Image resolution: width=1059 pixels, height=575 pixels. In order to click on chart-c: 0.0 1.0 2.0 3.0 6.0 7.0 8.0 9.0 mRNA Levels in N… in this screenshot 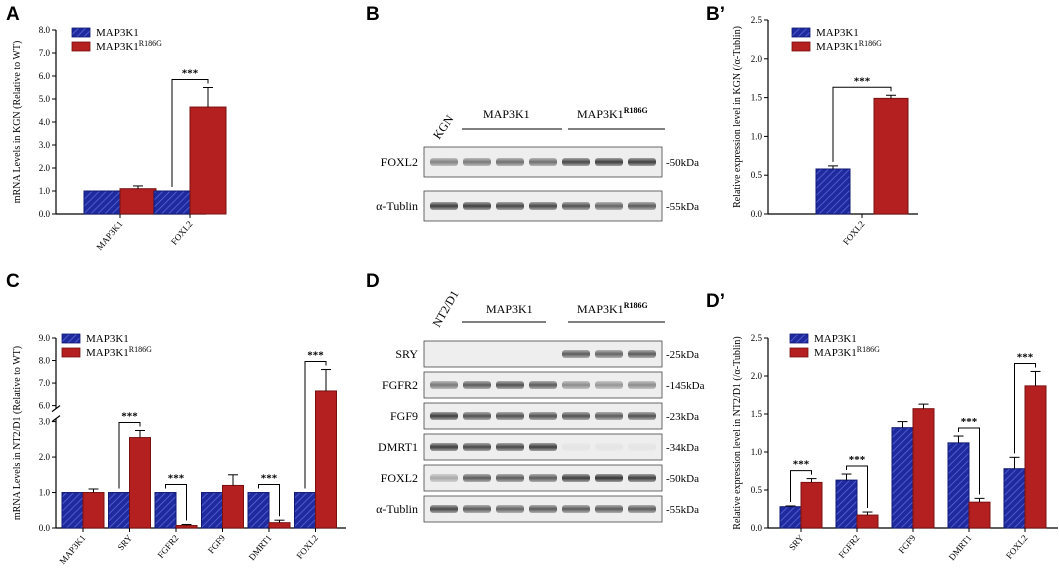, I will do `click(179, 449)`.